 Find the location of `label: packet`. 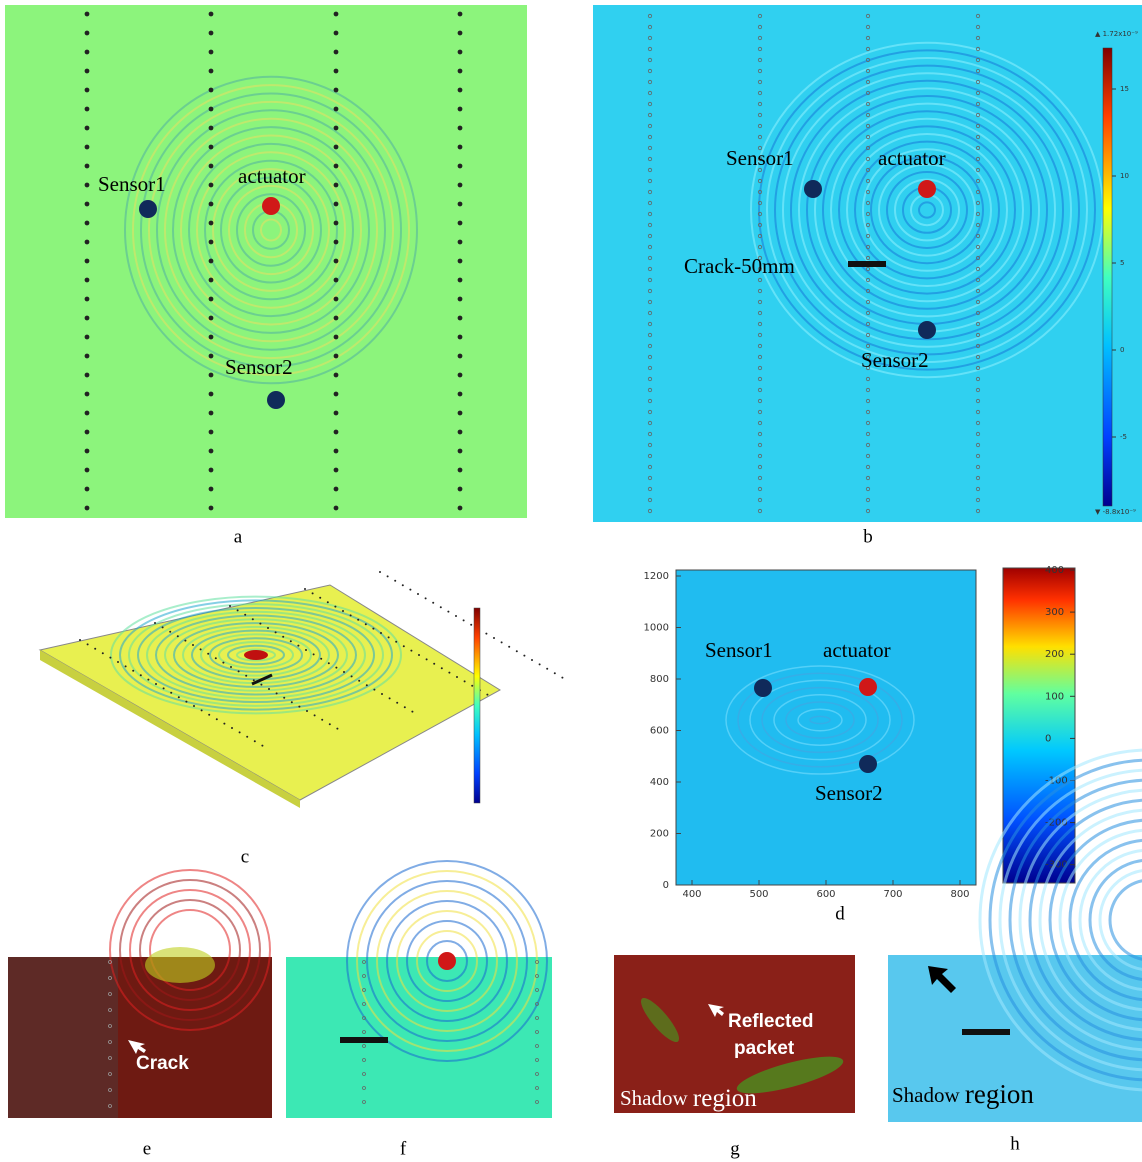

label: packet is located at coordinates (764, 1048).